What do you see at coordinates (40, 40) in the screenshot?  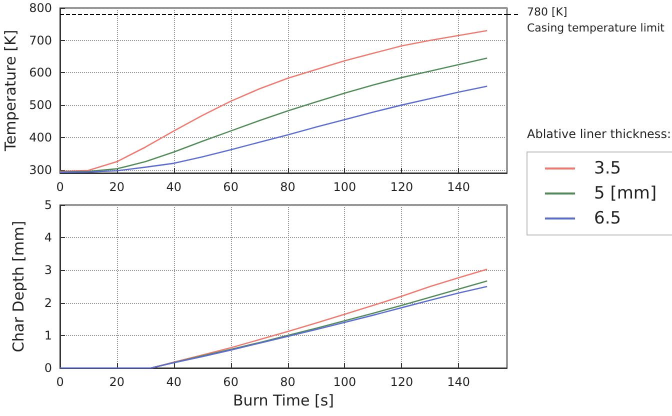 I see `y-tick-label: 700` at bounding box center [40, 40].